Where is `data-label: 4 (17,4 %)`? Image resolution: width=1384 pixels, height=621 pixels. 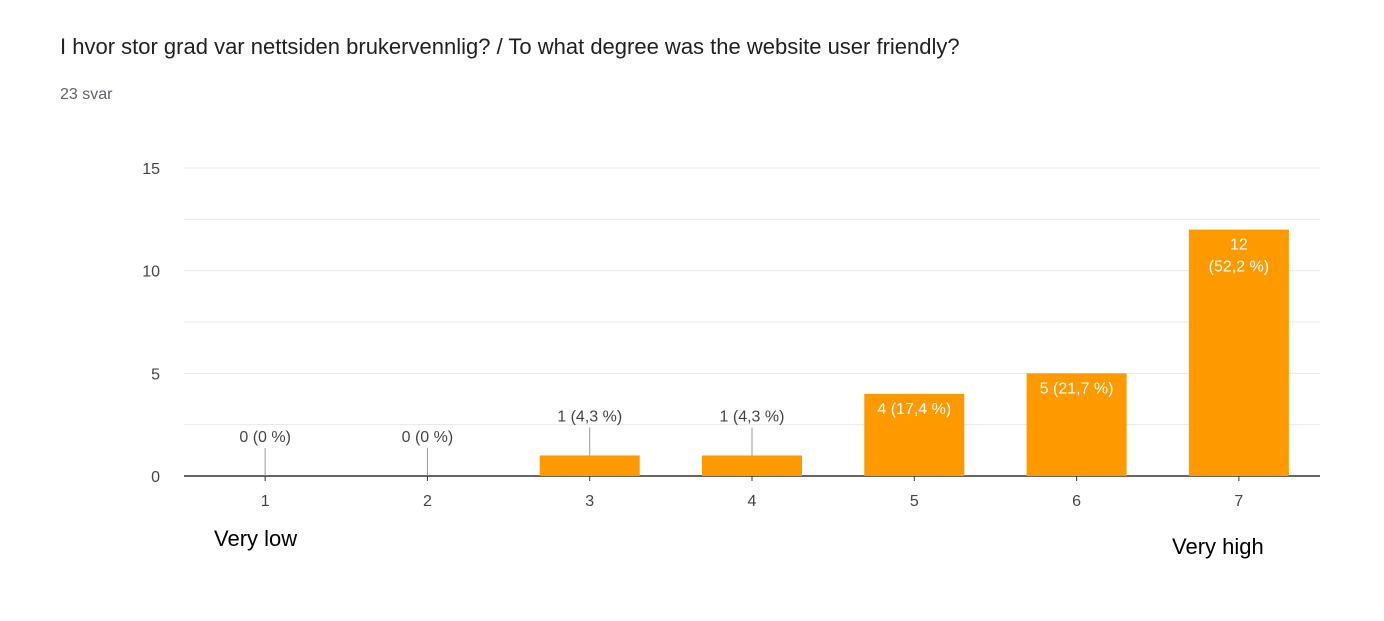
data-label: 4 (17,4 %) is located at coordinates (914, 409).